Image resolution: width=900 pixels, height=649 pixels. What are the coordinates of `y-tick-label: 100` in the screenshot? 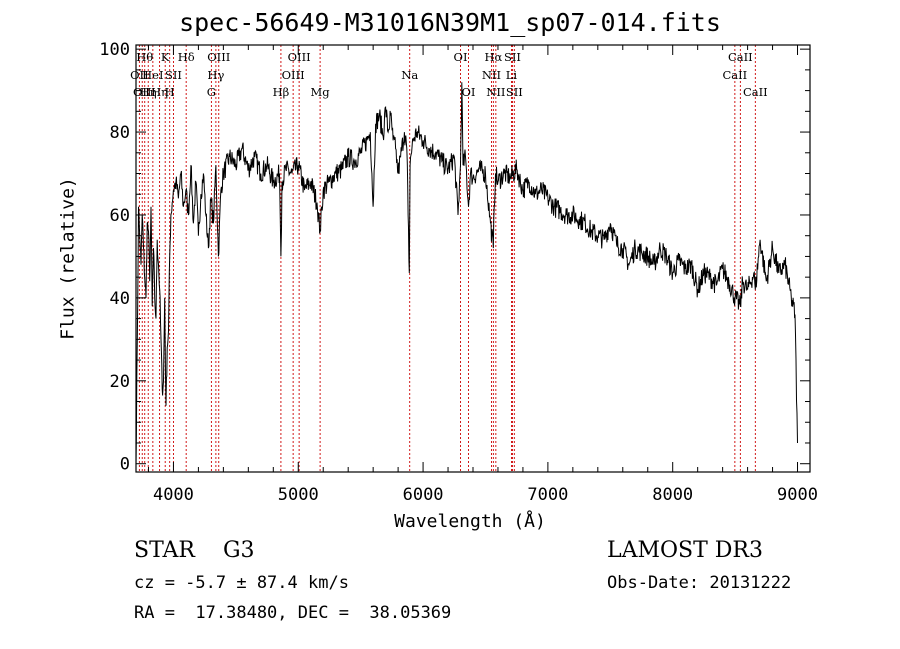 It's located at (114, 50).